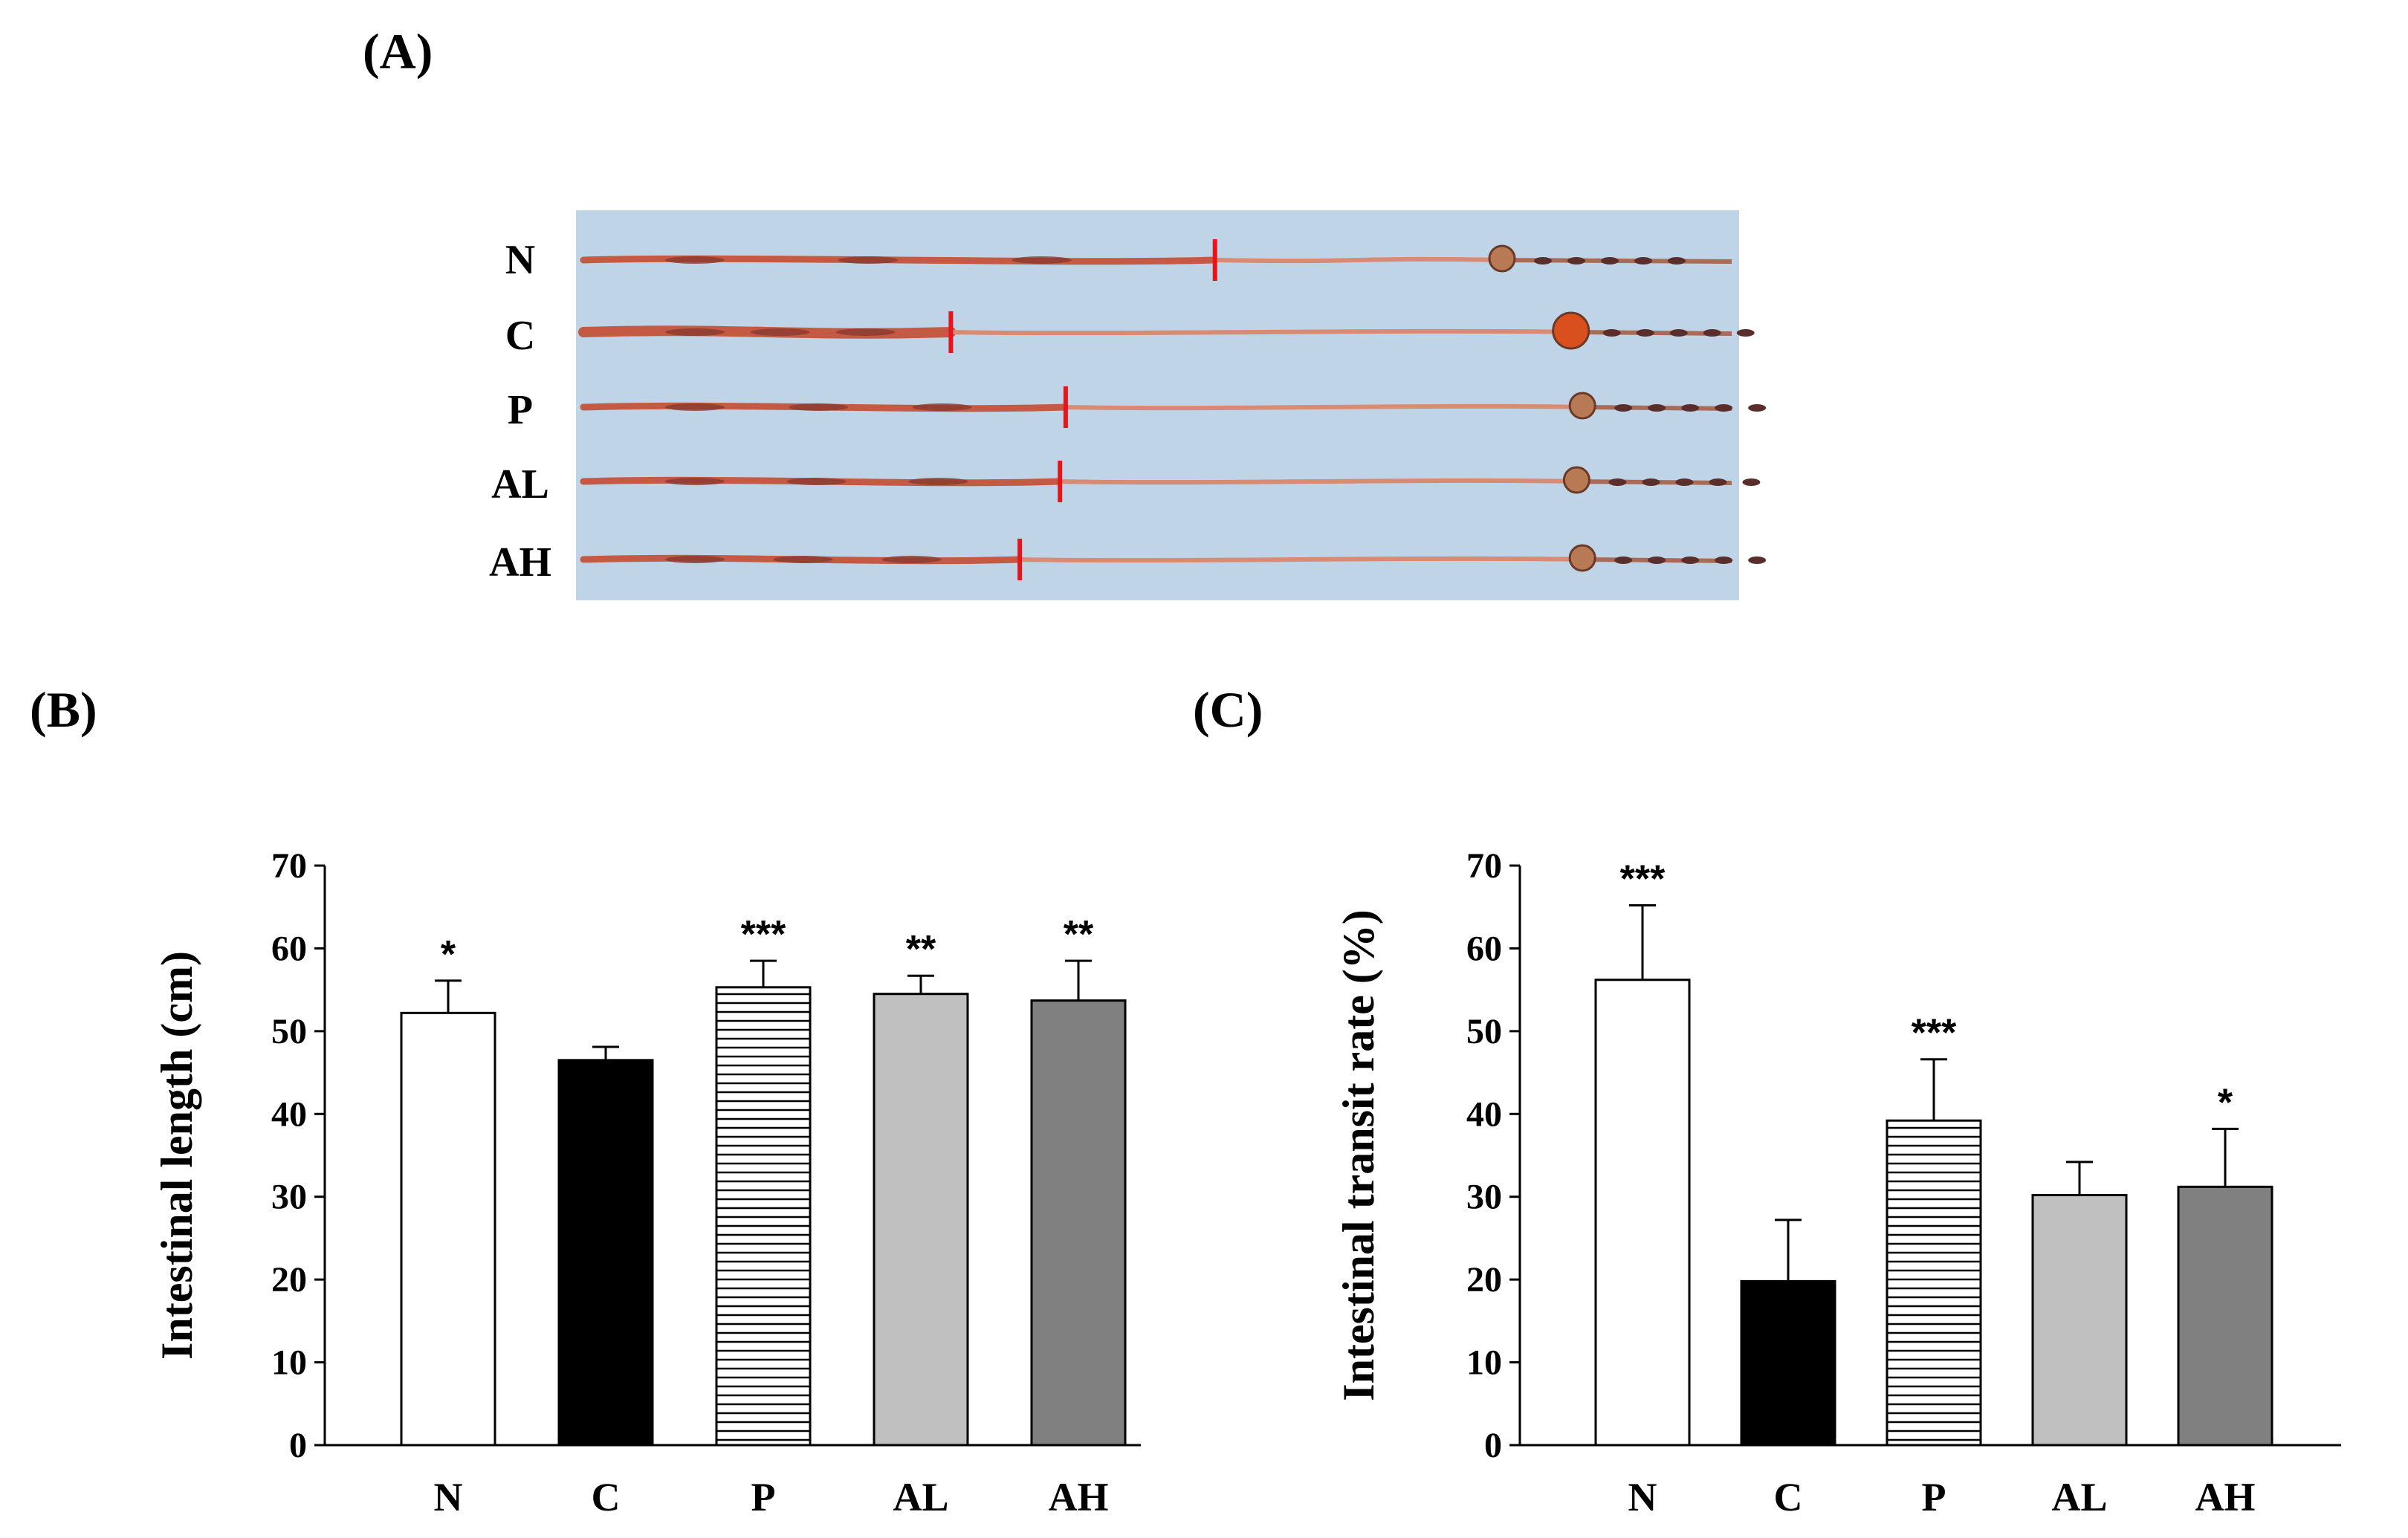 This screenshot has width=2408, height=1538. I want to click on bar-c-p, so click(1934, 1283).